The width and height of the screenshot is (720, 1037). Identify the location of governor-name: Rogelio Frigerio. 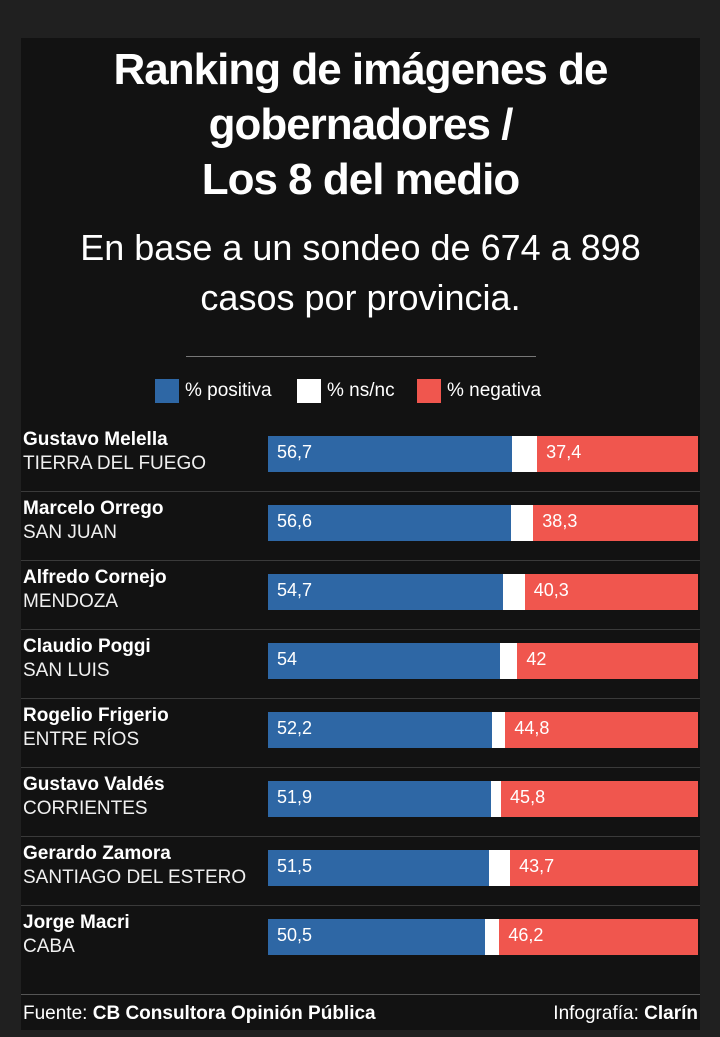
(96, 715).